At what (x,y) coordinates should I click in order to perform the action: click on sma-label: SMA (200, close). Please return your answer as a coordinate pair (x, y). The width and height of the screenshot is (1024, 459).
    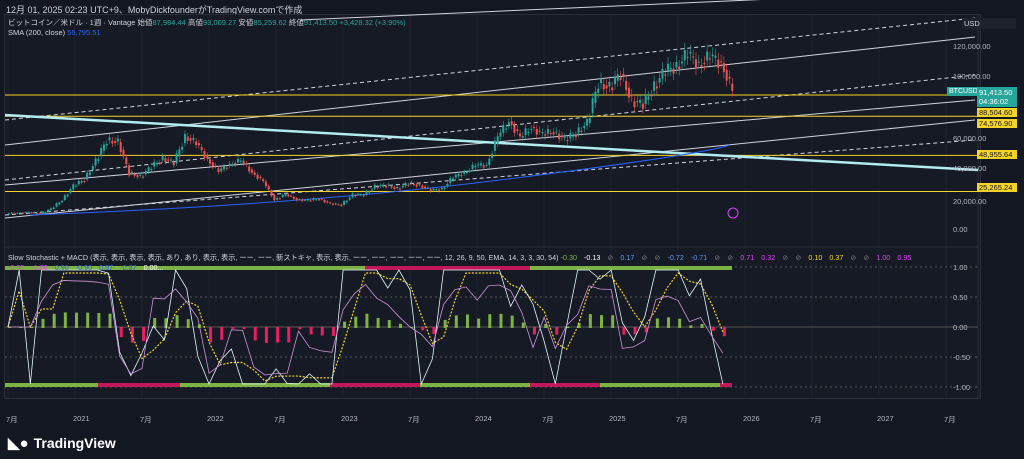
    Looking at the image, I should click on (37, 32).